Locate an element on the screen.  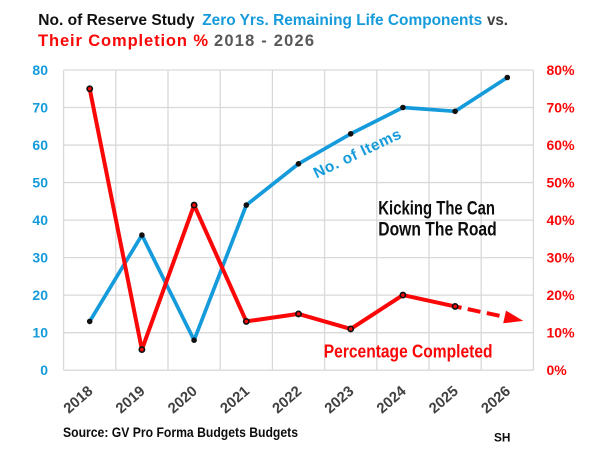
svg-text: 50% is located at coordinates (561, 183).